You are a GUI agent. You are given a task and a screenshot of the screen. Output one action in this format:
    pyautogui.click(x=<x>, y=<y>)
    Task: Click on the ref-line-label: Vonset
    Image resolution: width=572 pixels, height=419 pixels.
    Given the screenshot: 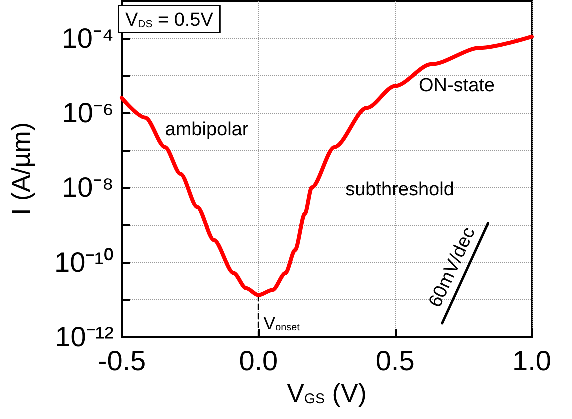 What is the action you would take?
    pyautogui.click(x=282, y=324)
    